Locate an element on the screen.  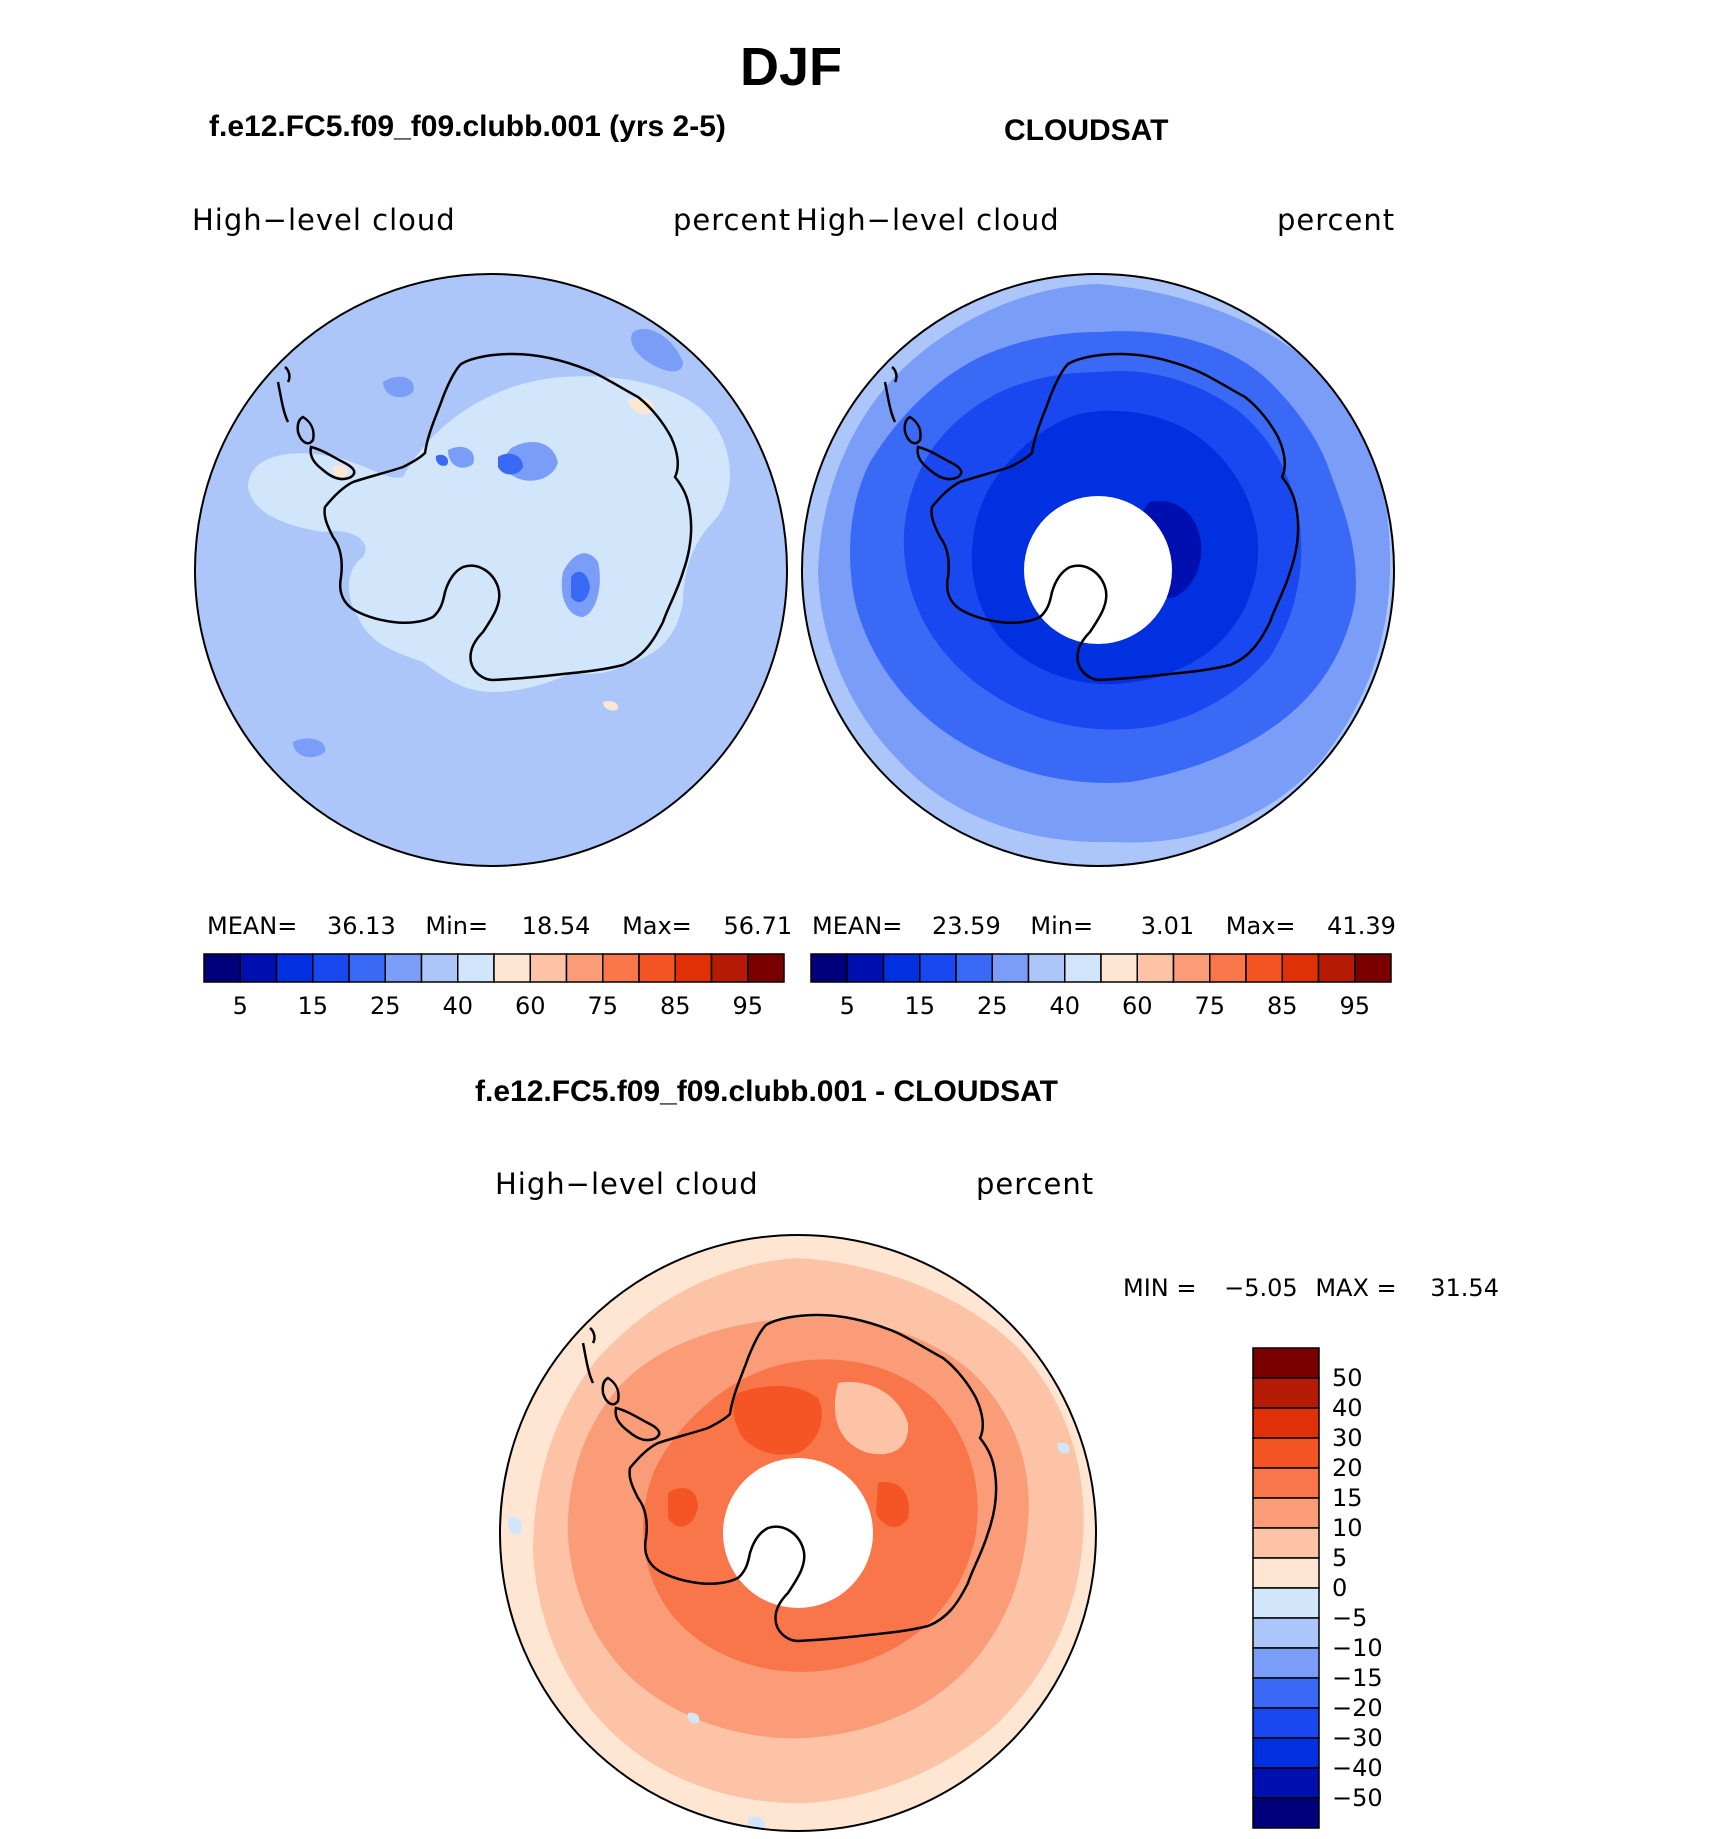
model-field-dark is located at coordinates (512, 528).